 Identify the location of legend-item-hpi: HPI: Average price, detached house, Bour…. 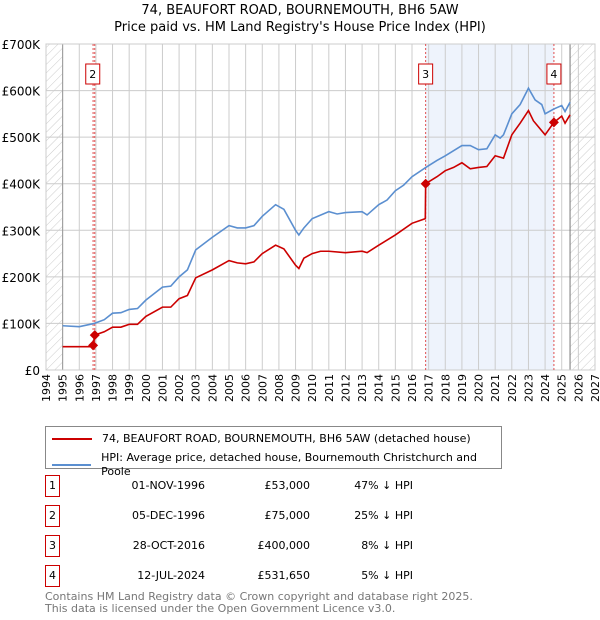
(276, 465).